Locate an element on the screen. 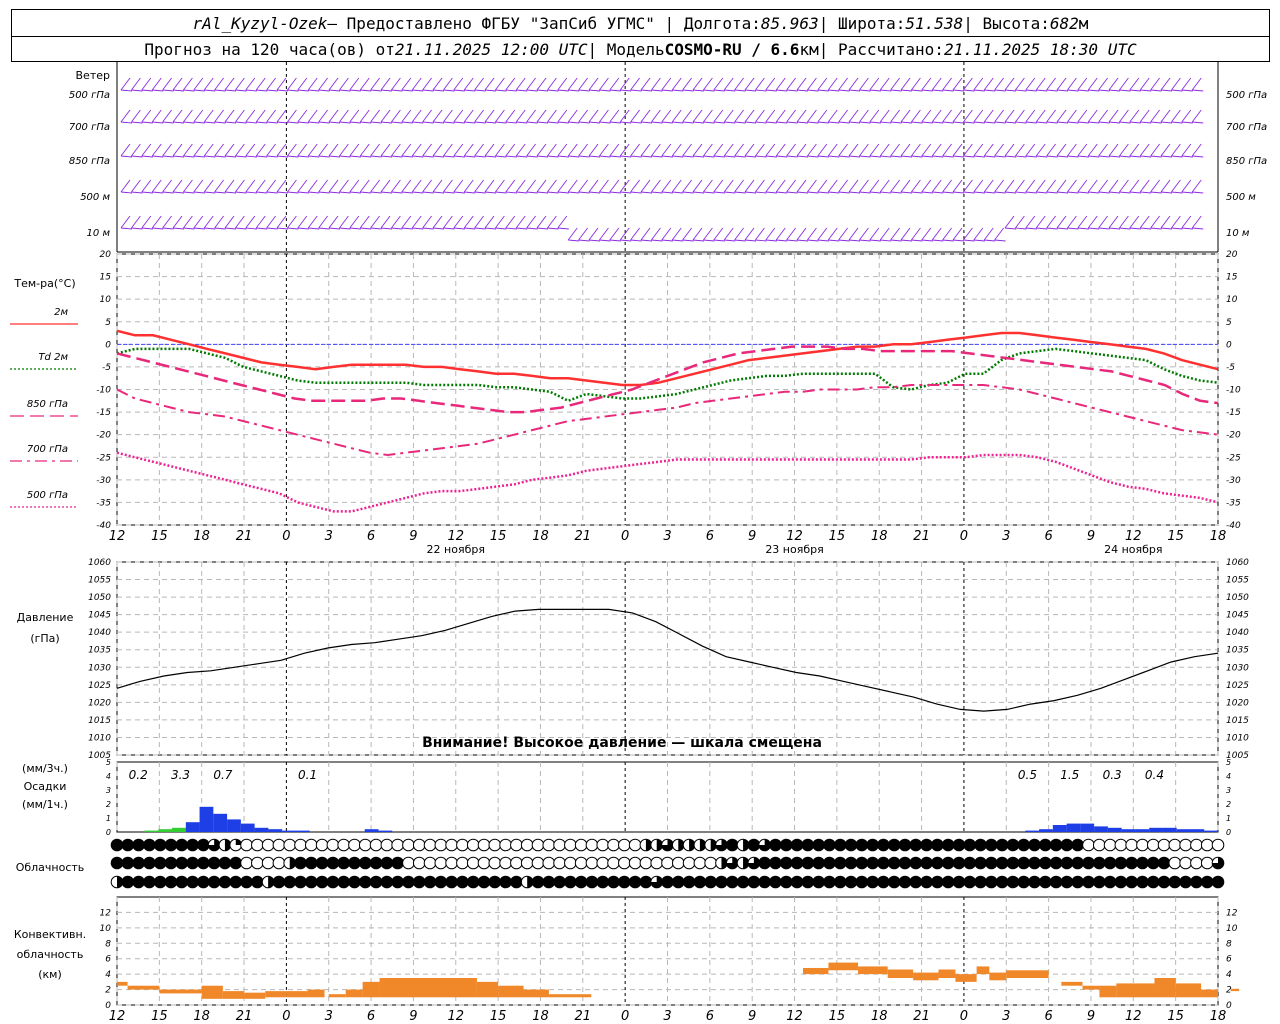  conv-ytick-right: 6 is located at coordinates (1229, 960).